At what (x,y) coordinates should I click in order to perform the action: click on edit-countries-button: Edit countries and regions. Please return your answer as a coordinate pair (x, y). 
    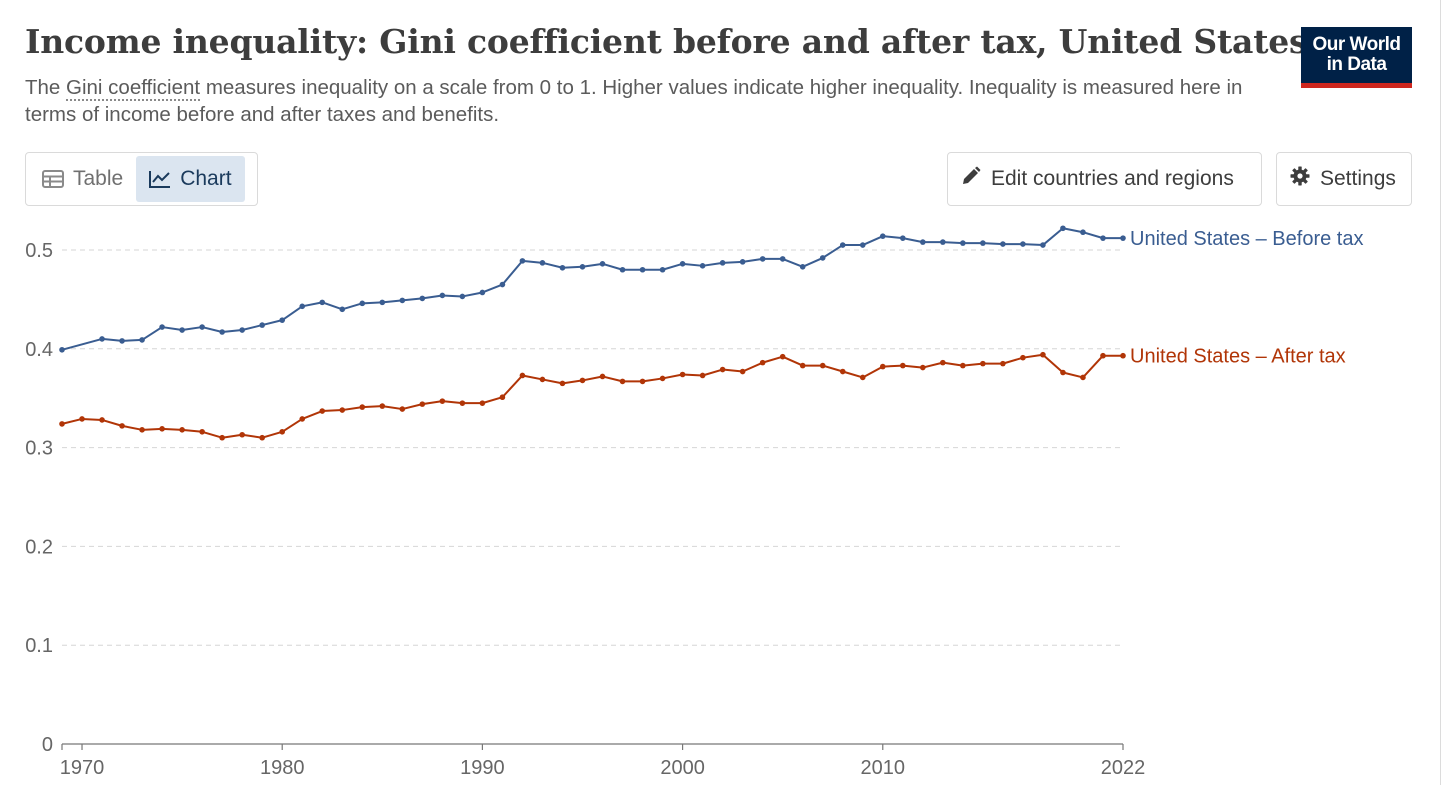
    Looking at the image, I should click on (1104, 179).